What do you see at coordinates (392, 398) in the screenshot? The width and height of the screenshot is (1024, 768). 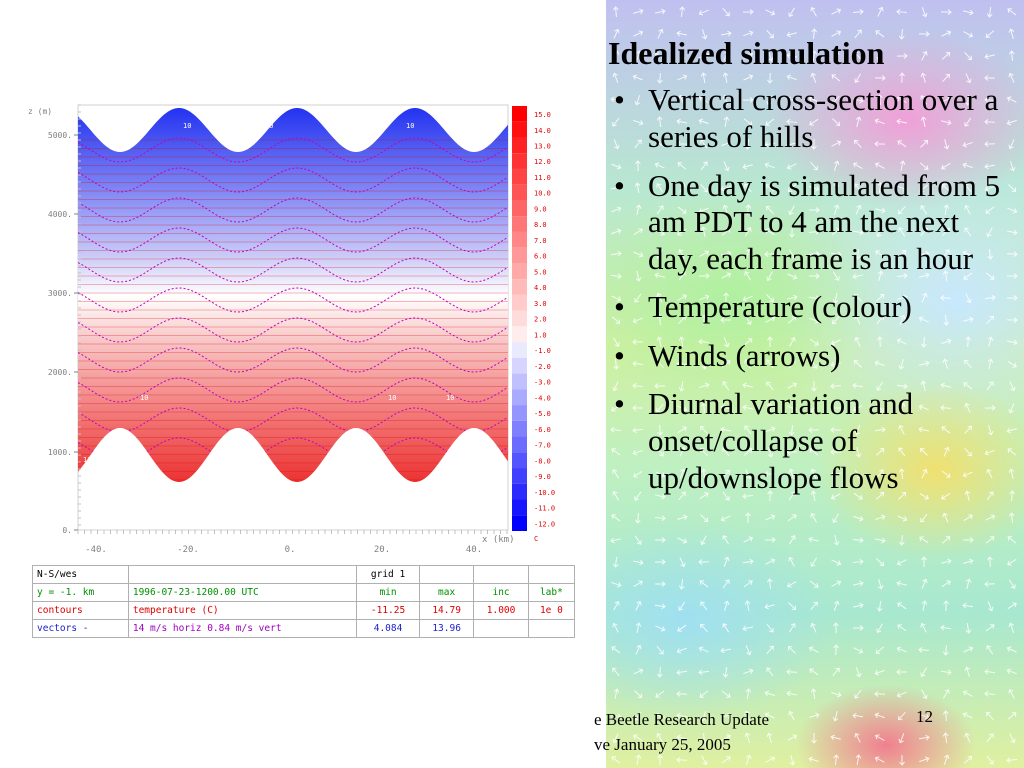 I see `contour-label: 10` at bounding box center [392, 398].